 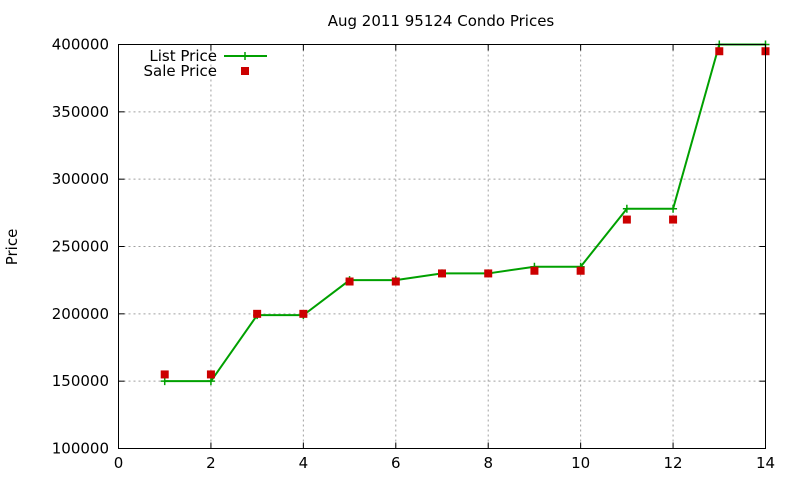 I want to click on y-axis-label: Price, so click(x=12, y=247).